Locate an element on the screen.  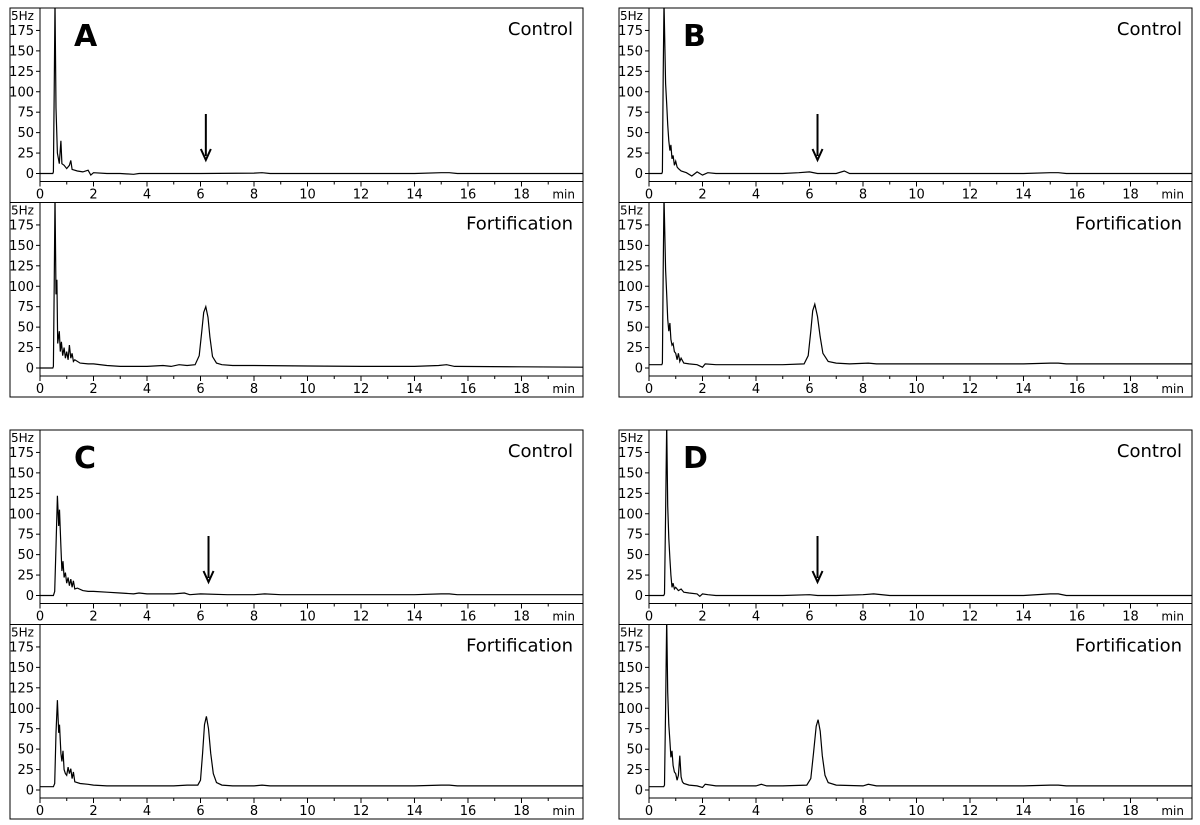
retention-arrow is located at coordinates (205, 138).